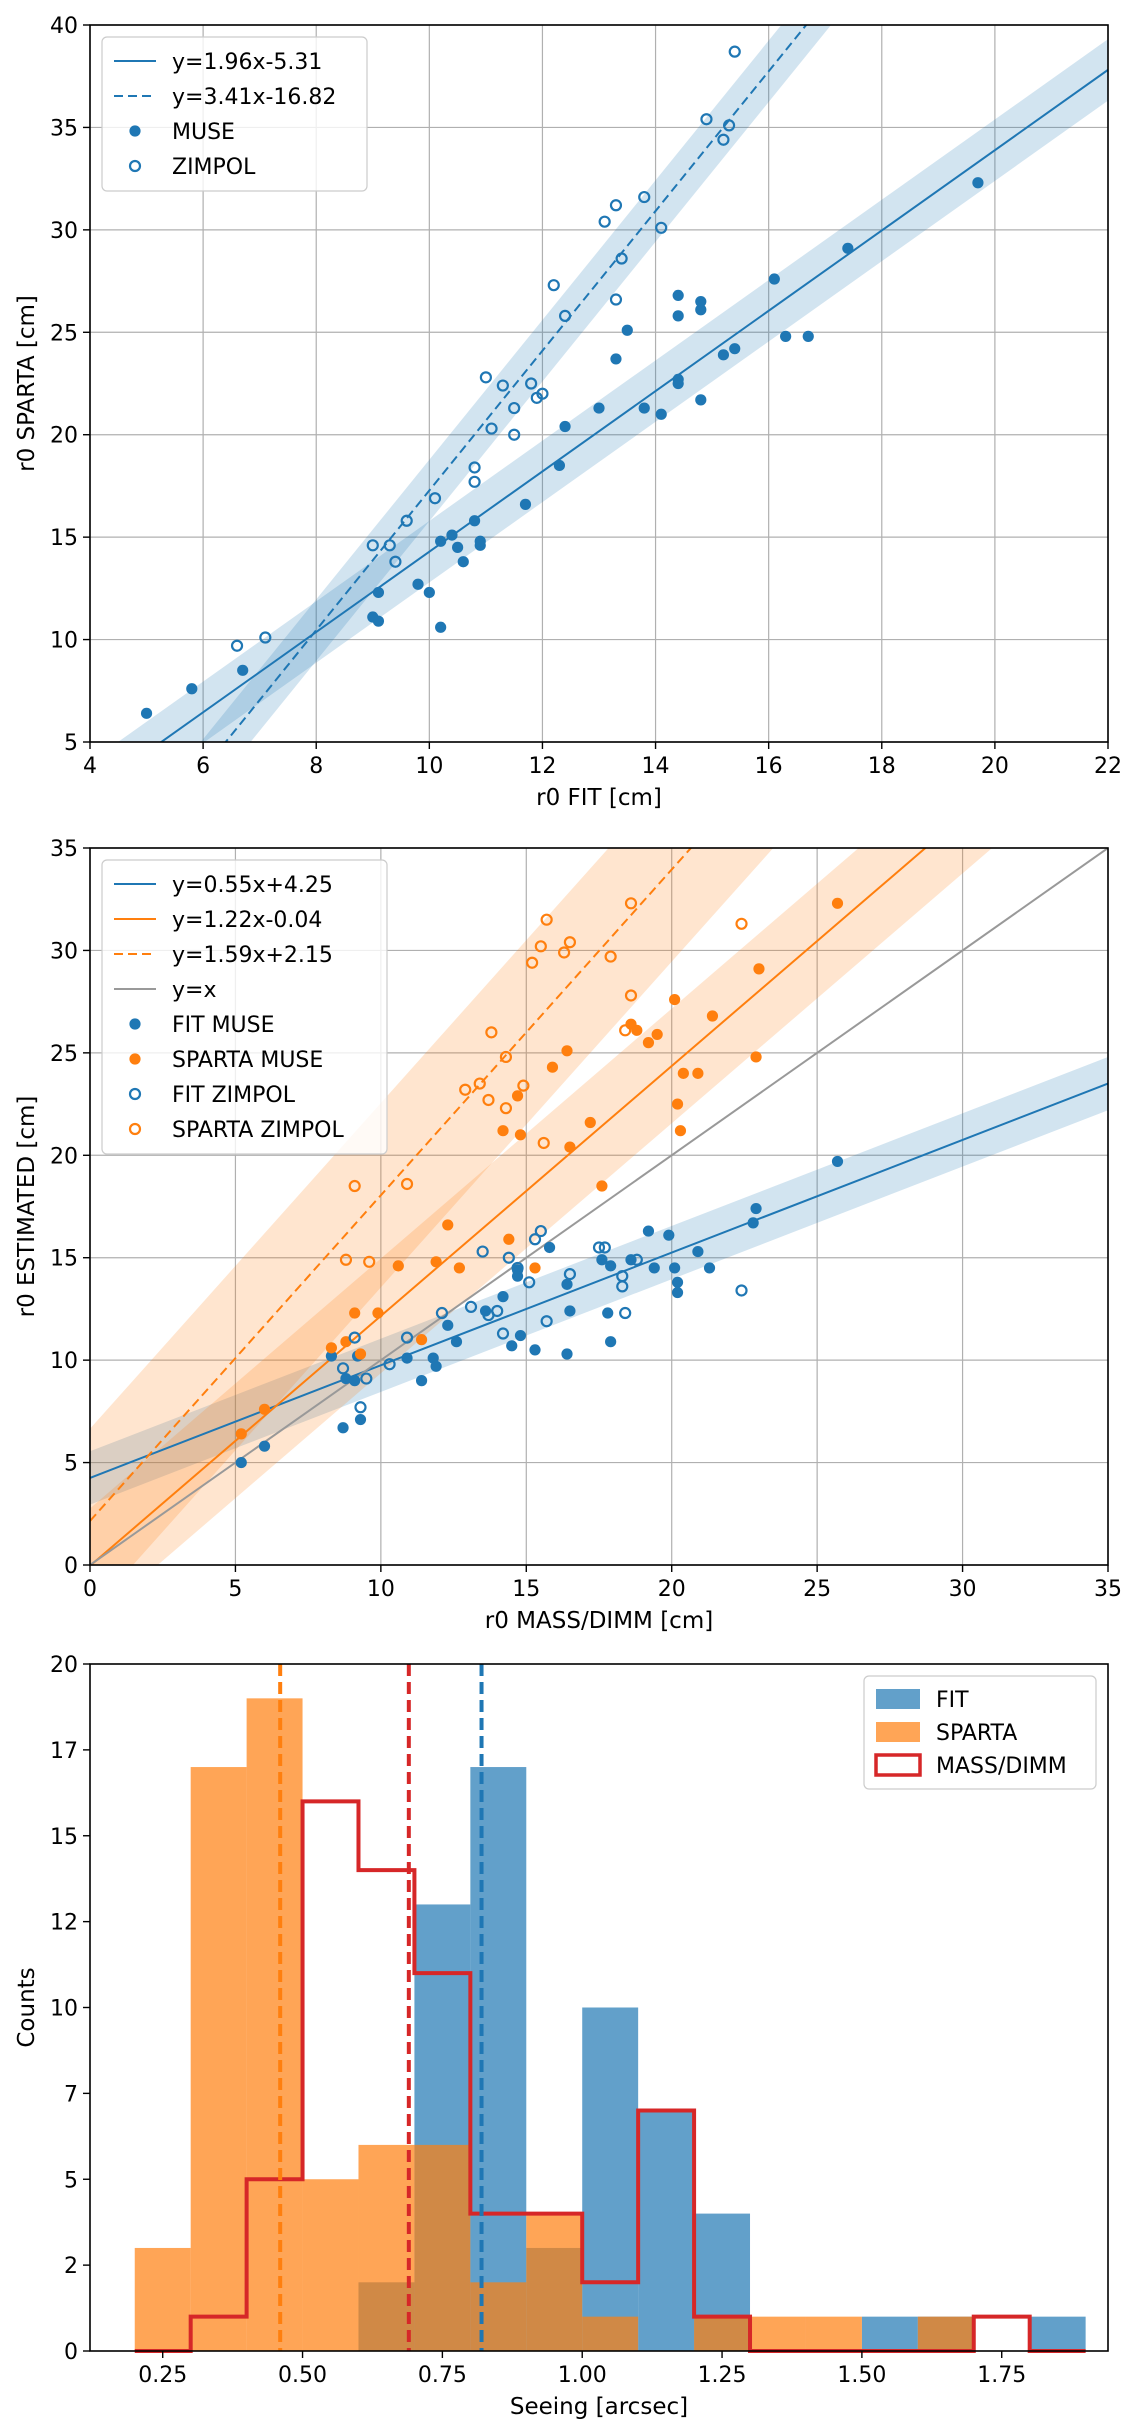 The height and width of the screenshot is (2431, 1136). Describe the element at coordinates (976, 1733) in the screenshot. I see `legend-label: SPARTA` at that location.